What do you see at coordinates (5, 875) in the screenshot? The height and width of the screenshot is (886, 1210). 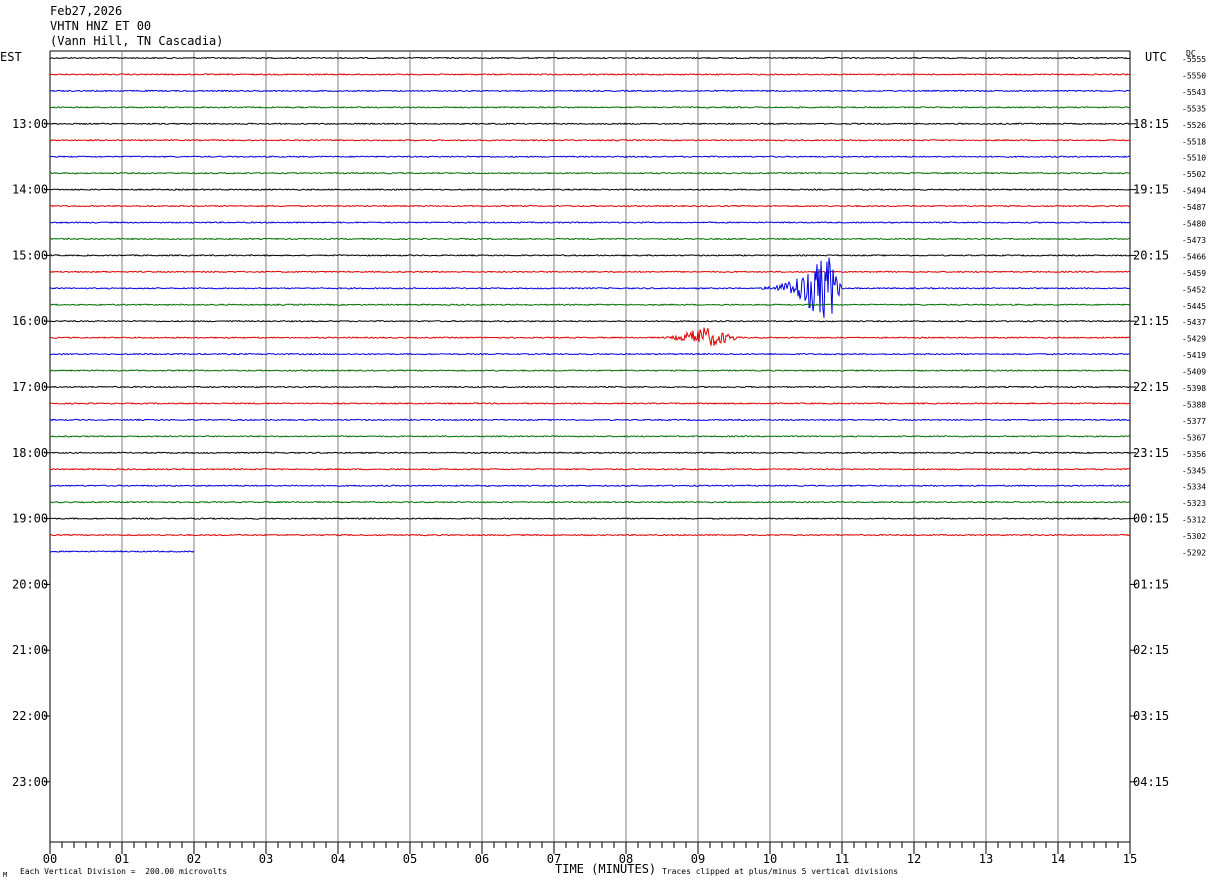 I see `corner-mark: M` at bounding box center [5, 875].